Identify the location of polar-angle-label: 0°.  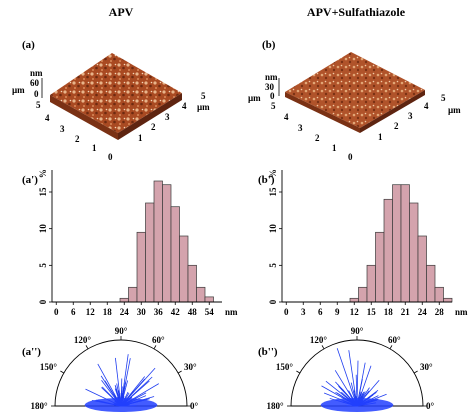
(430, 406).